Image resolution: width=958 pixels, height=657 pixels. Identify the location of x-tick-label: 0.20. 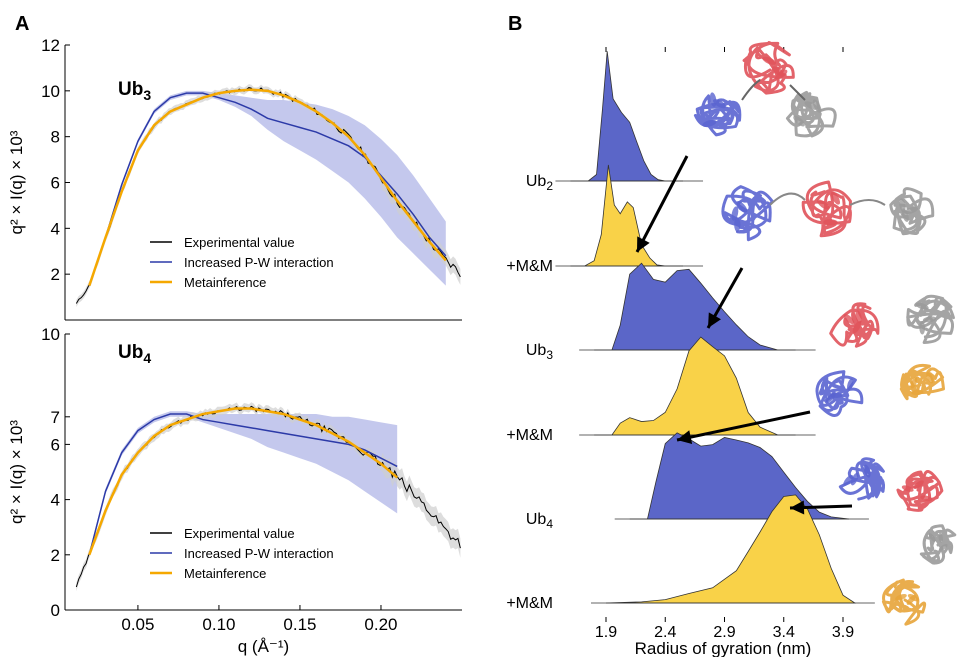
(380, 624).